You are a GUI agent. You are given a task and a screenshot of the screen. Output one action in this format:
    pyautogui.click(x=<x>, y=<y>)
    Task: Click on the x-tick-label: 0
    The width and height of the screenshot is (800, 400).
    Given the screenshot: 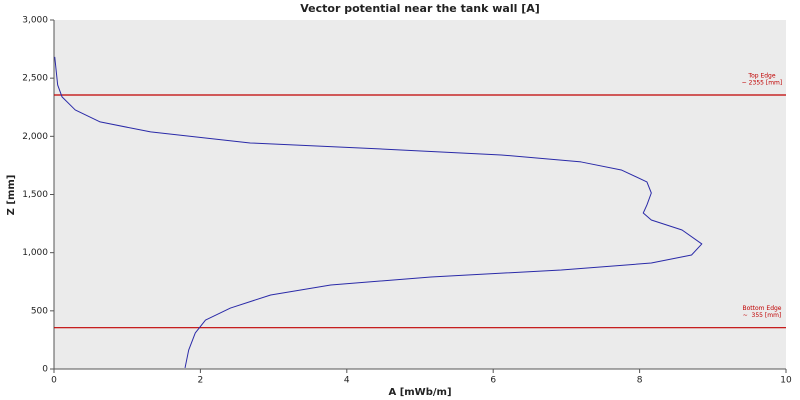 What is the action you would take?
    pyautogui.click(x=54, y=381)
    